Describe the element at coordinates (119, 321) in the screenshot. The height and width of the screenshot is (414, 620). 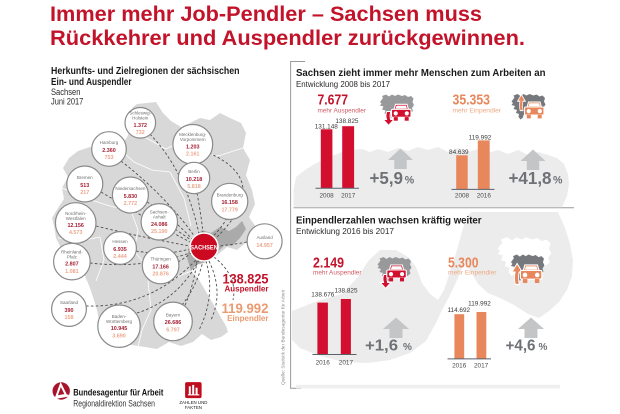
I see `svg-text: Württemberg` at that location.